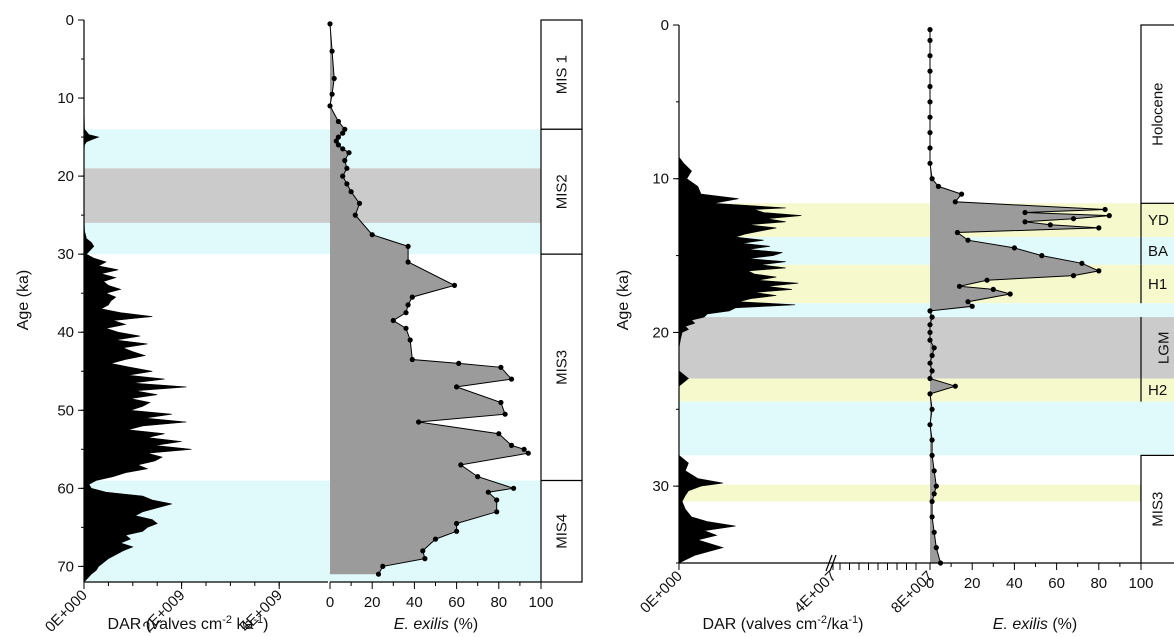 The height and width of the screenshot is (637, 1174). What do you see at coordinates (660, 486) in the screenshot?
I see `age-tick-label: 30` at bounding box center [660, 486].